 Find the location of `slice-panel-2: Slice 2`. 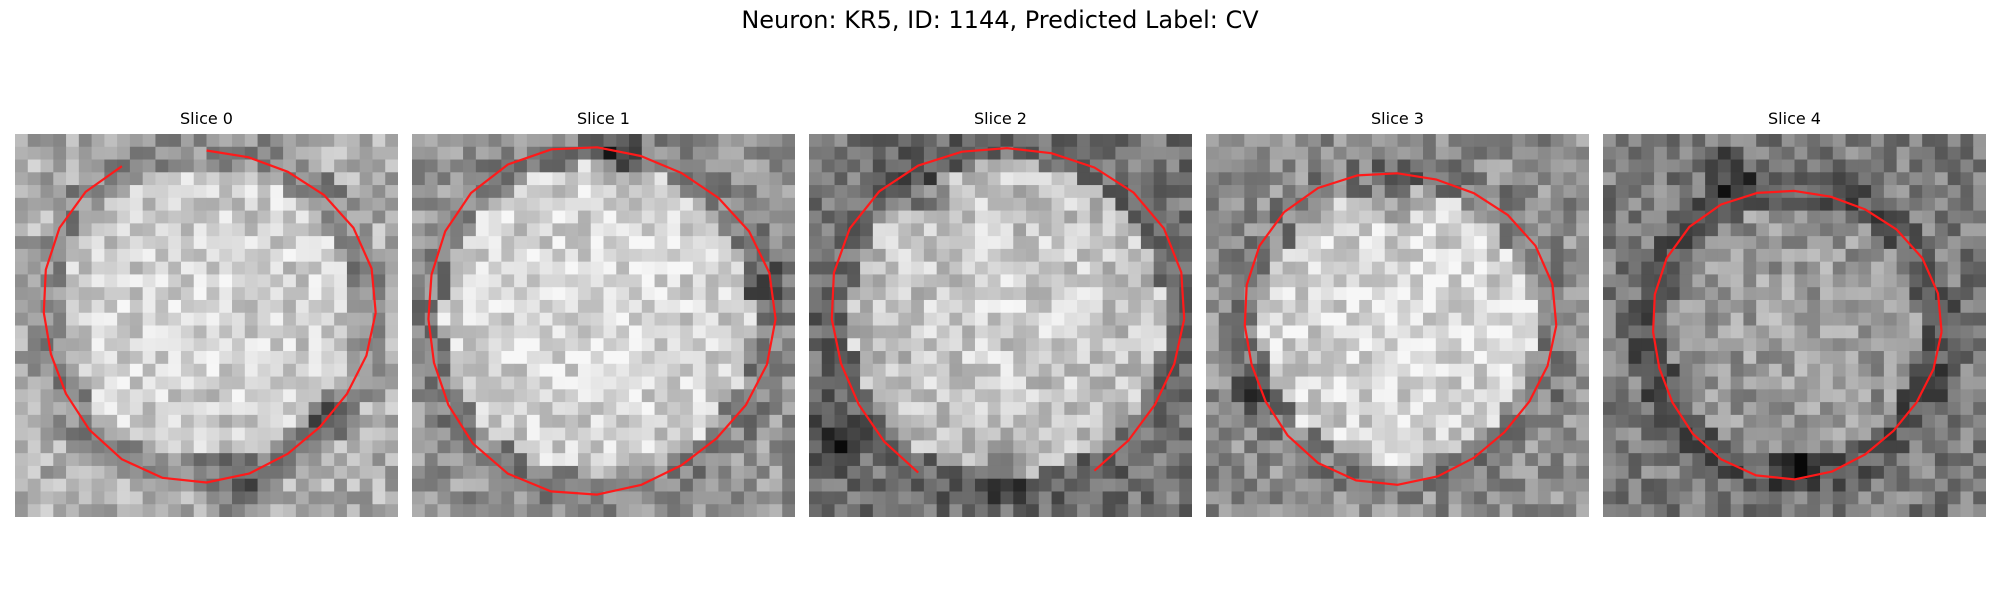

slice-panel-2: Slice 2 is located at coordinates (1000, 312).